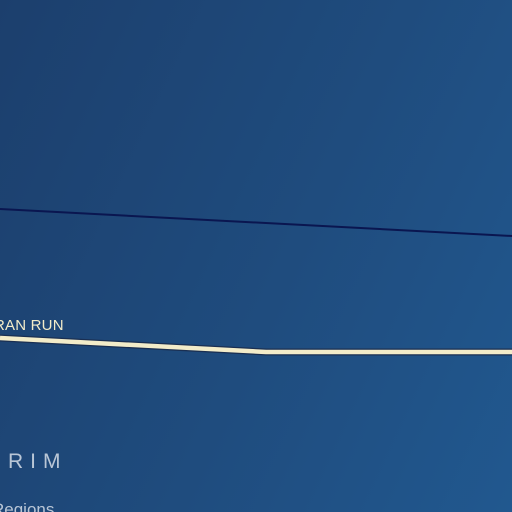  I want to click on boundary-line, so click(256, 222).